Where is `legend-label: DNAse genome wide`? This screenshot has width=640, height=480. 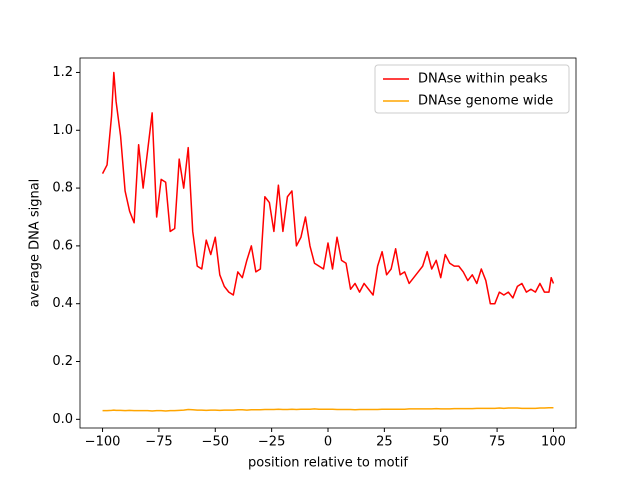 legend-label: DNAse genome wide is located at coordinates (485, 101).